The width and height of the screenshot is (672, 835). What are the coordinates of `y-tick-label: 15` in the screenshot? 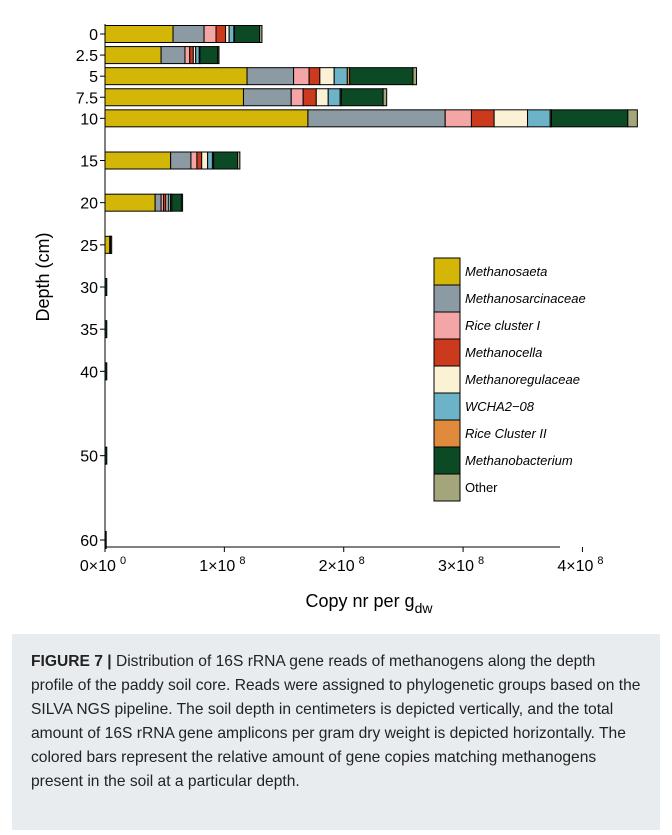 It's located at (89, 162).